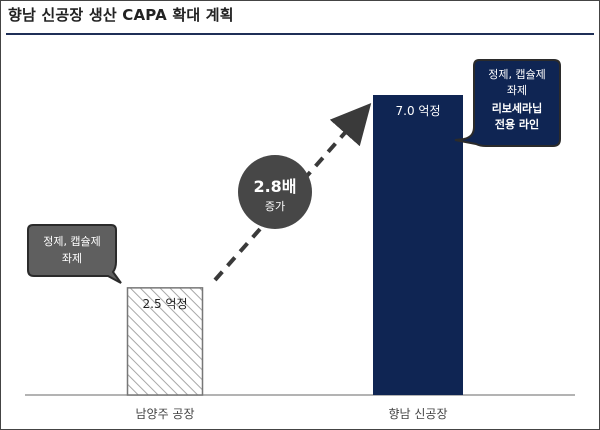 The height and width of the screenshot is (430, 600). Describe the element at coordinates (517, 124) in the screenshot. I see `callout-right-line-4: 전용 라인` at that location.